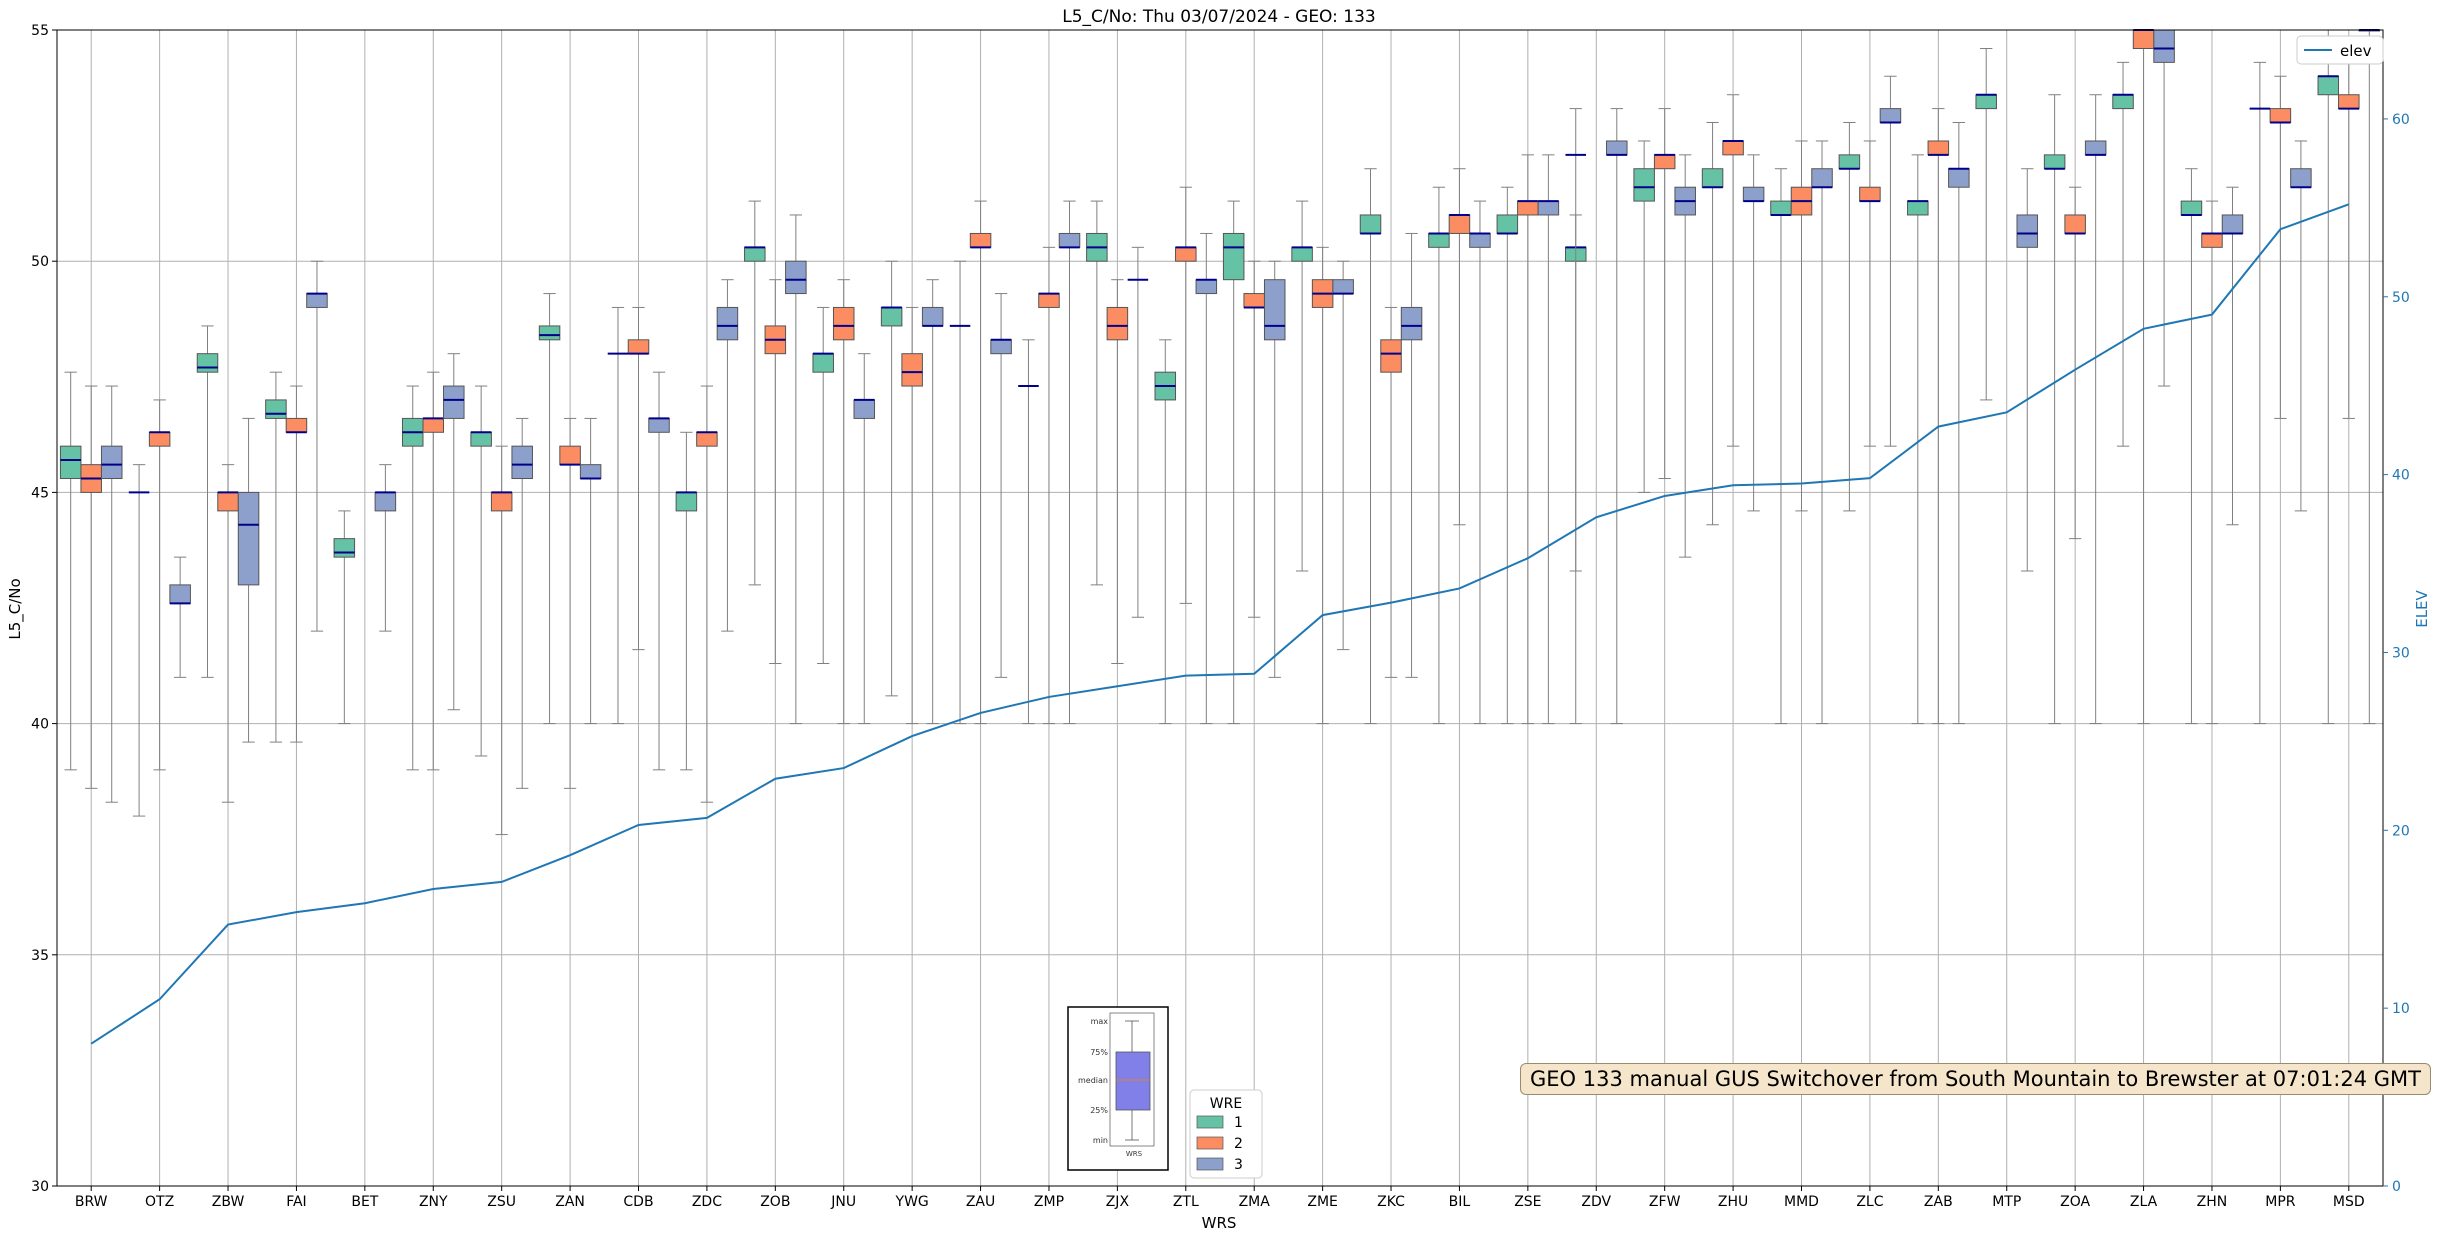  I want to click on y2-axis-label: ELEV, so click(2422, 608).